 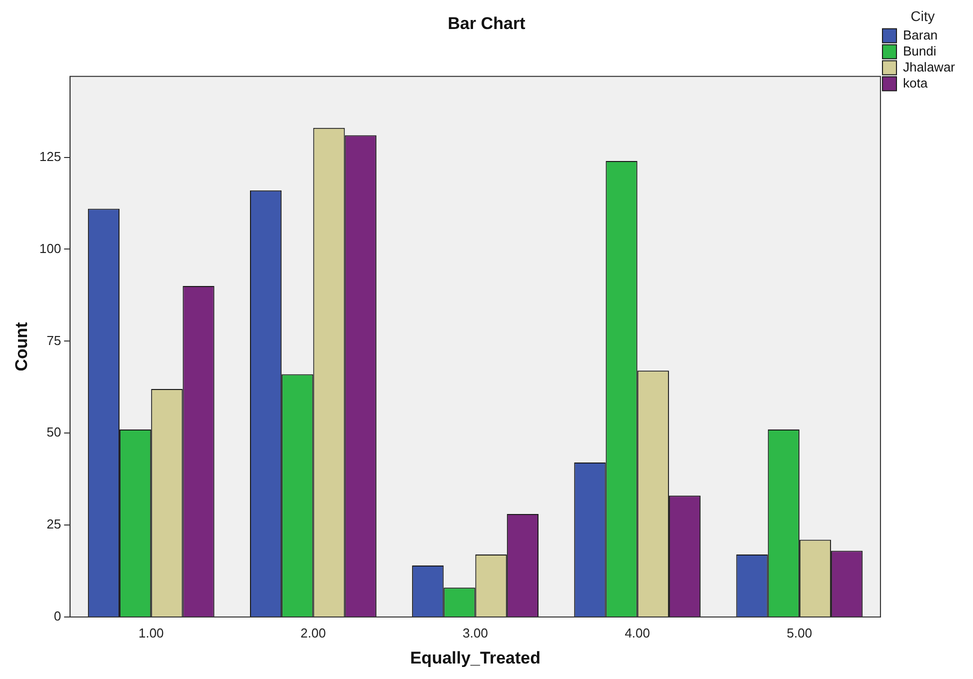 I want to click on y-tick-label: 125, so click(x=50, y=156).